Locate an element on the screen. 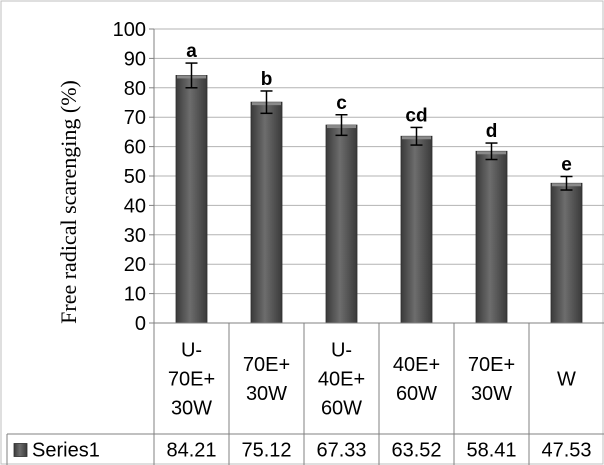 The image size is (604, 465). y-tick-label: 50 is located at coordinates (135, 177).